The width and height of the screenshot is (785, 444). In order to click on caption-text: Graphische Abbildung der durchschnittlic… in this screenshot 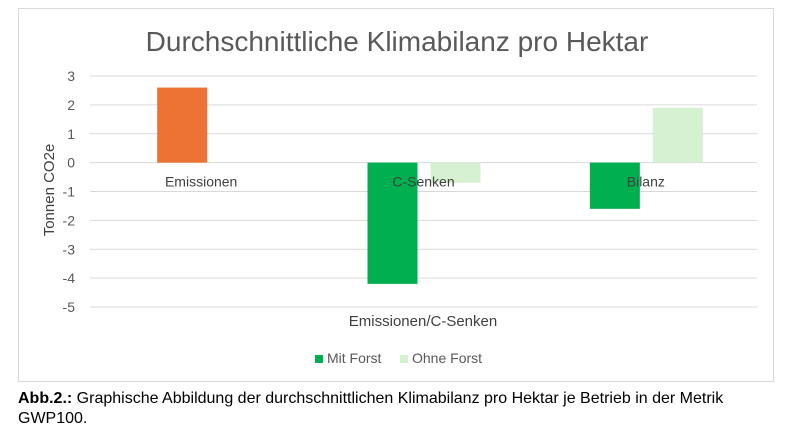, I will do `click(371, 408)`.